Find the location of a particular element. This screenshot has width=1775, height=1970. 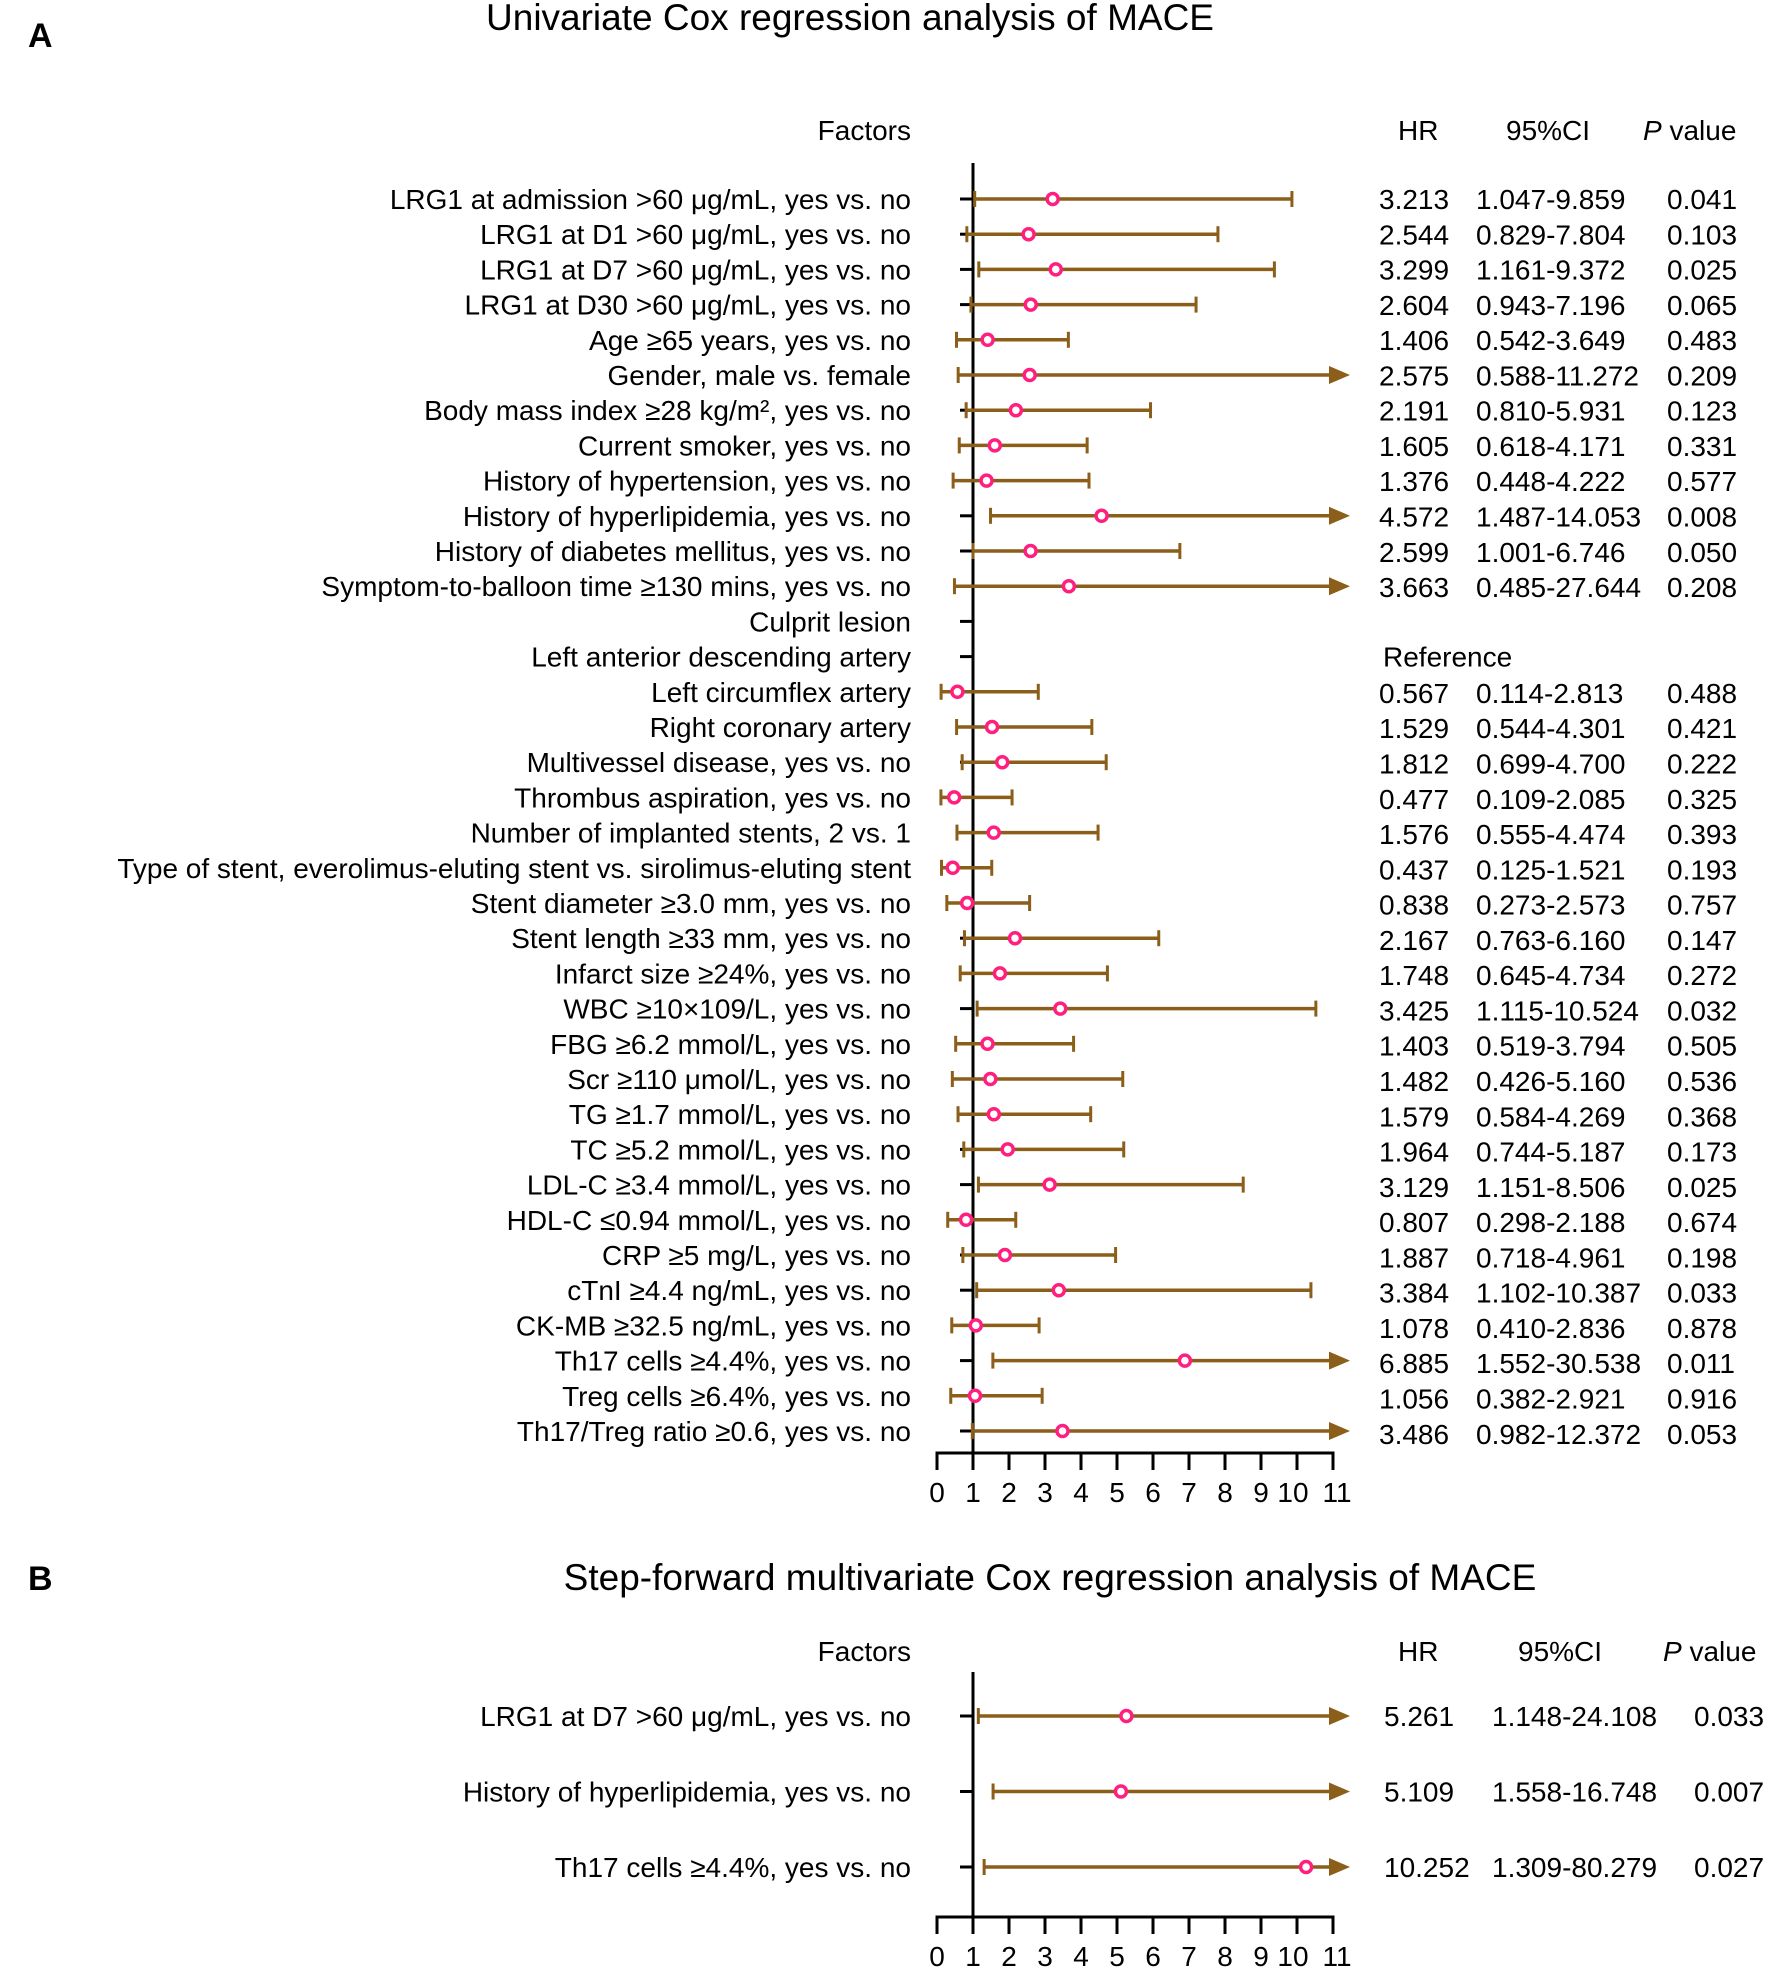

p-value: 0.421 is located at coordinates (1702, 728).